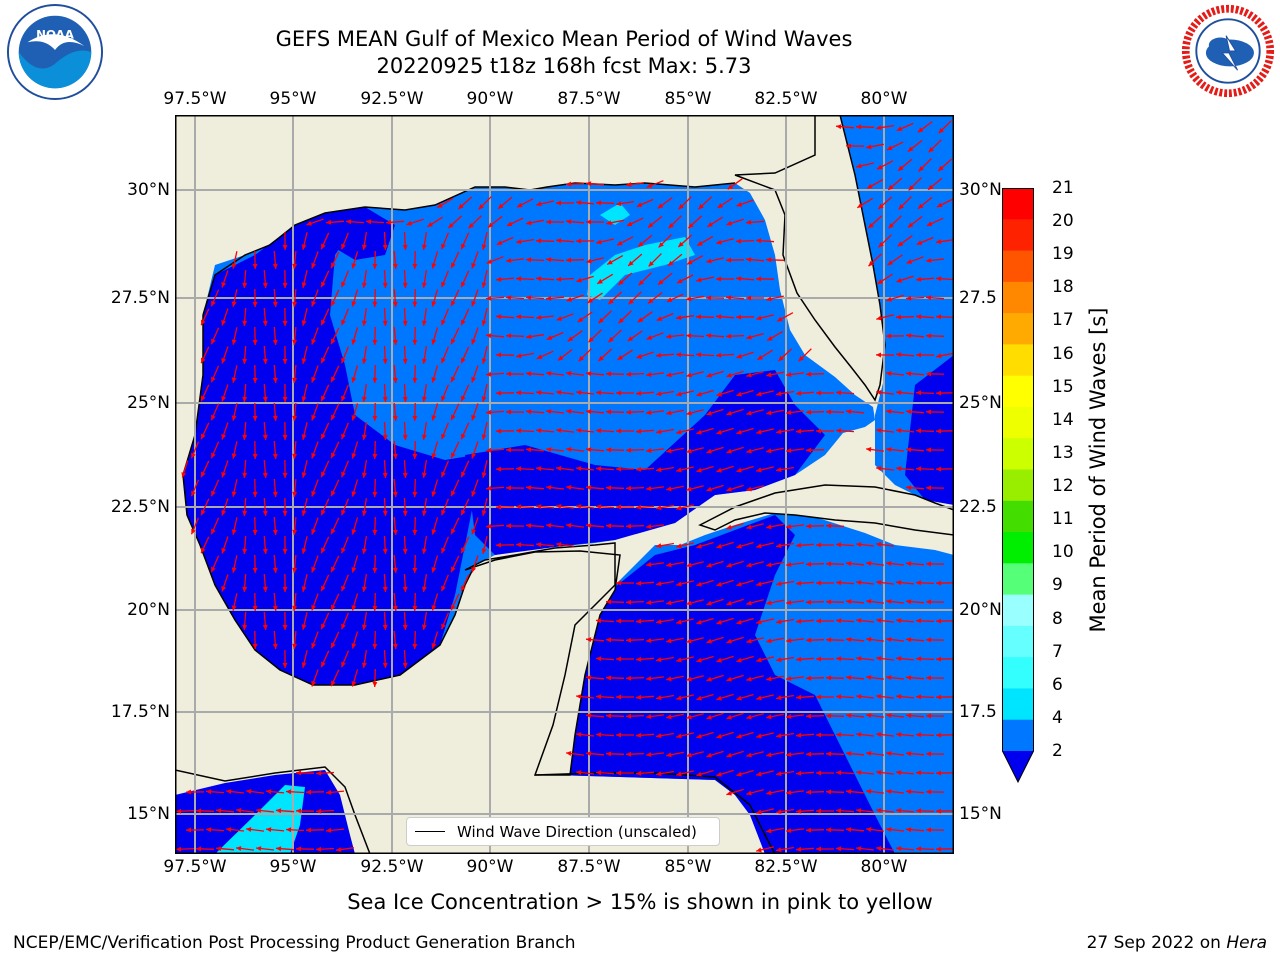  What do you see at coordinates (1018, 735) in the screenshot?
I see `colorbar-segment` at bounding box center [1018, 735].